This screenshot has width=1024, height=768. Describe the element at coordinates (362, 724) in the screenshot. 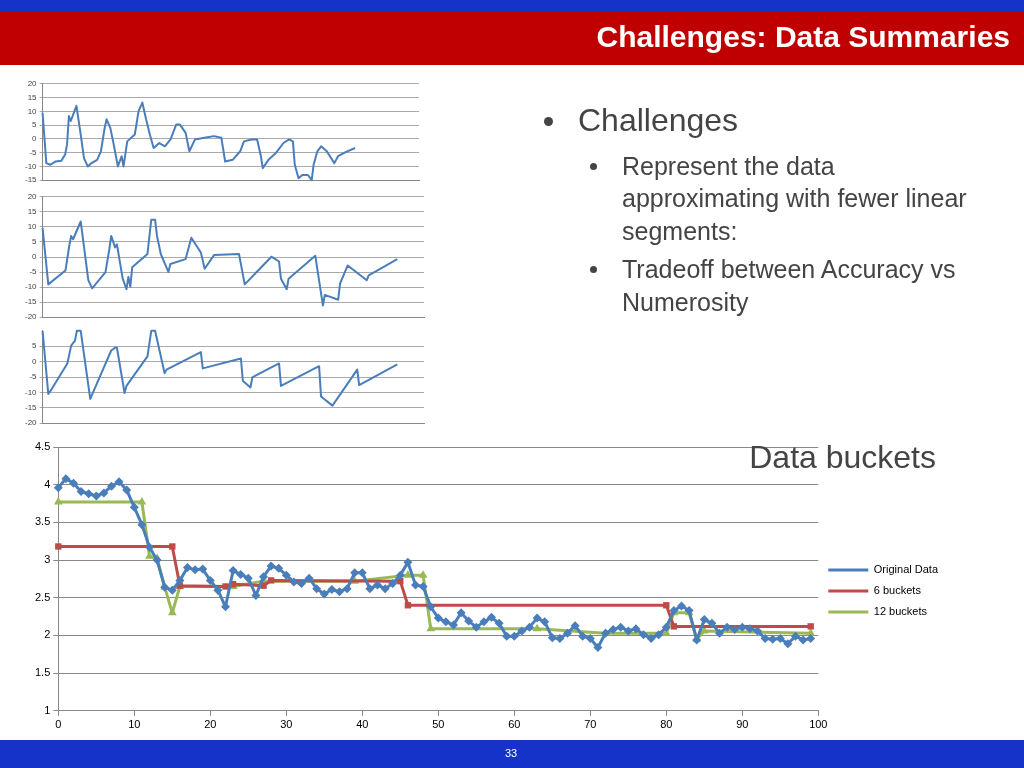

I see `x-tick-label: 40` at that location.